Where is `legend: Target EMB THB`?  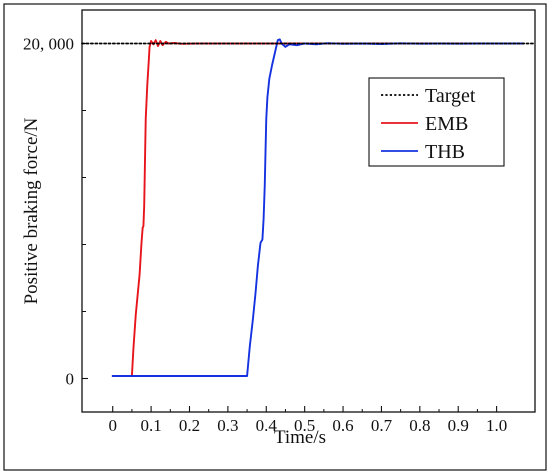 legend: Target EMB THB is located at coordinates (436, 122).